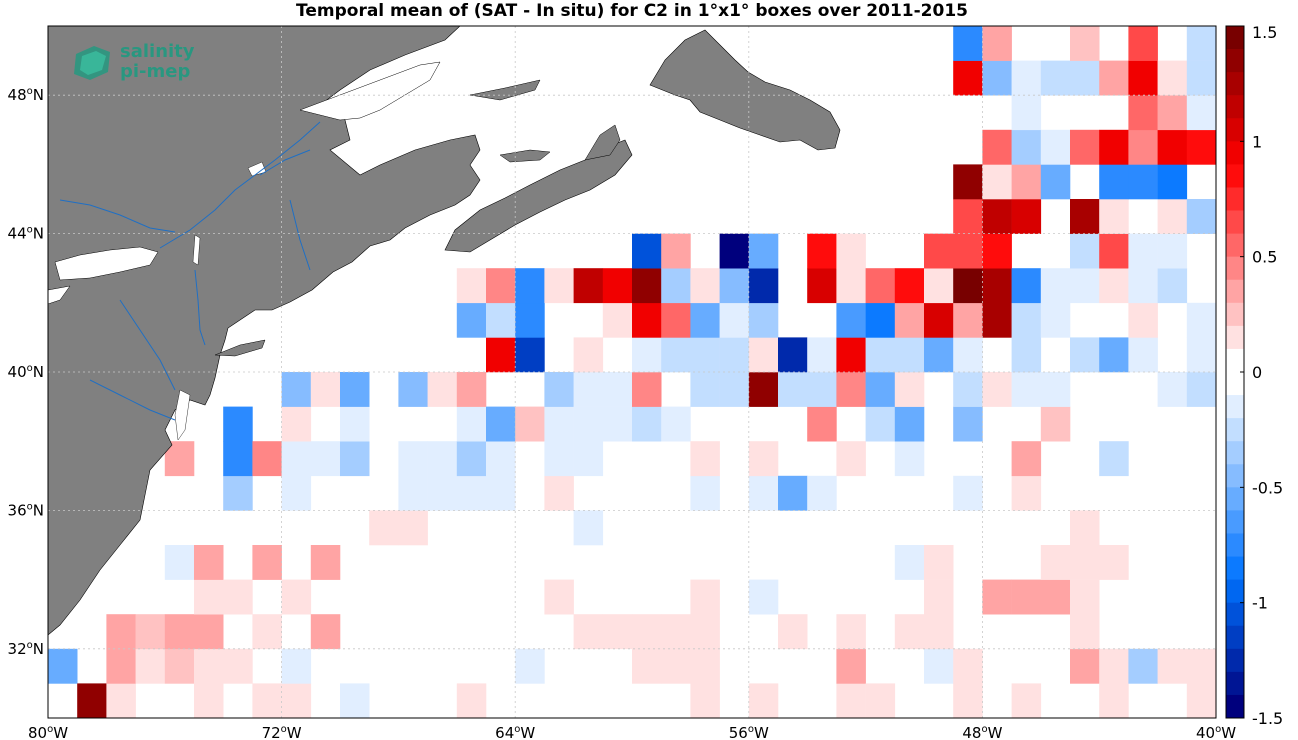  Describe the element at coordinates (117, 216) in the screenshot. I see `ottawa-river` at that location.